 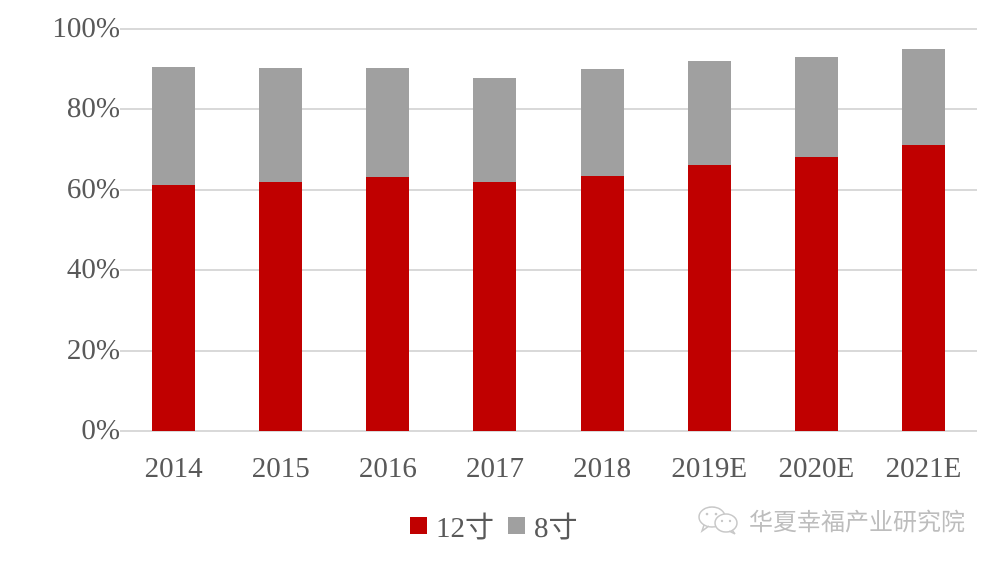 What do you see at coordinates (93, 349) in the screenshot?
I see `y-tick-label: 20%` at bounding box center [93, 349].